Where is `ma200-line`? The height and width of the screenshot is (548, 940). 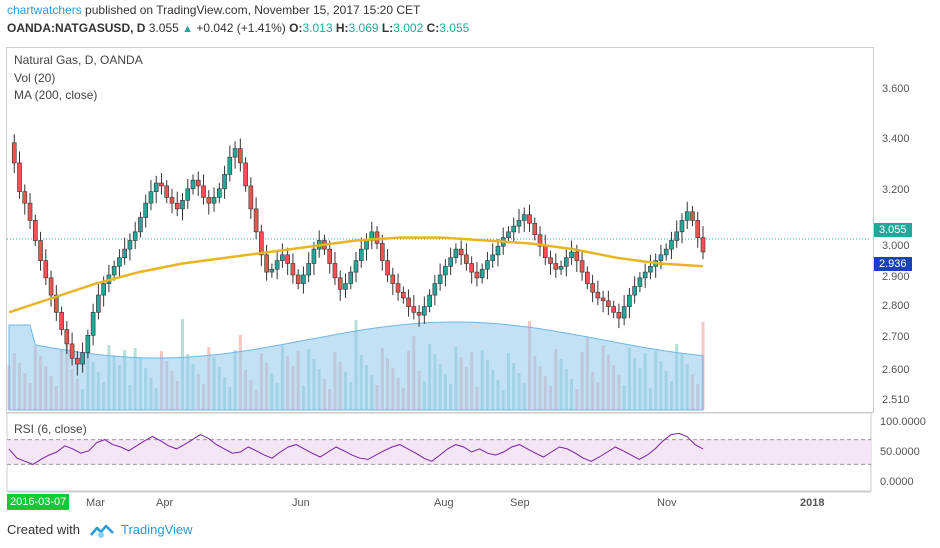
ma200-line is located at coordinates (356, 275).